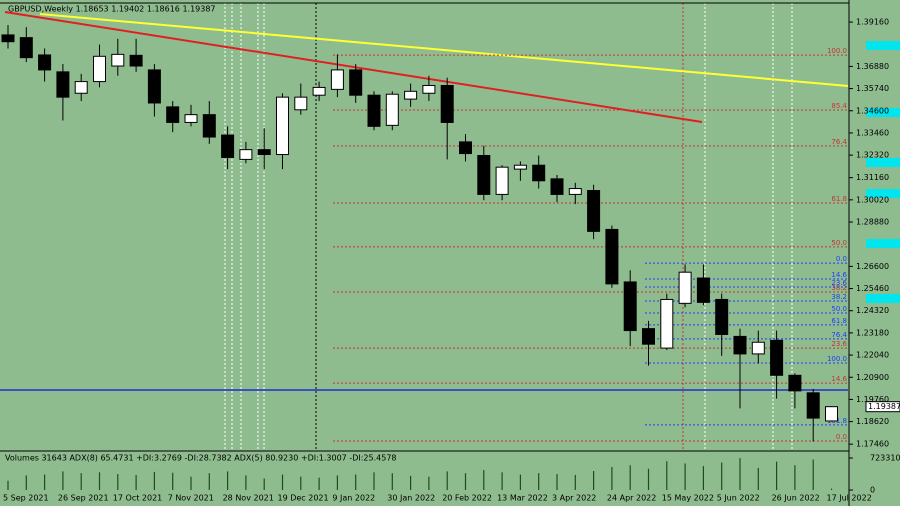  What do you see at coordinates (849, 498) in the screenshot?
I see `x-tick-label: 17 Jul 2022` at bounding box center [849, 498].